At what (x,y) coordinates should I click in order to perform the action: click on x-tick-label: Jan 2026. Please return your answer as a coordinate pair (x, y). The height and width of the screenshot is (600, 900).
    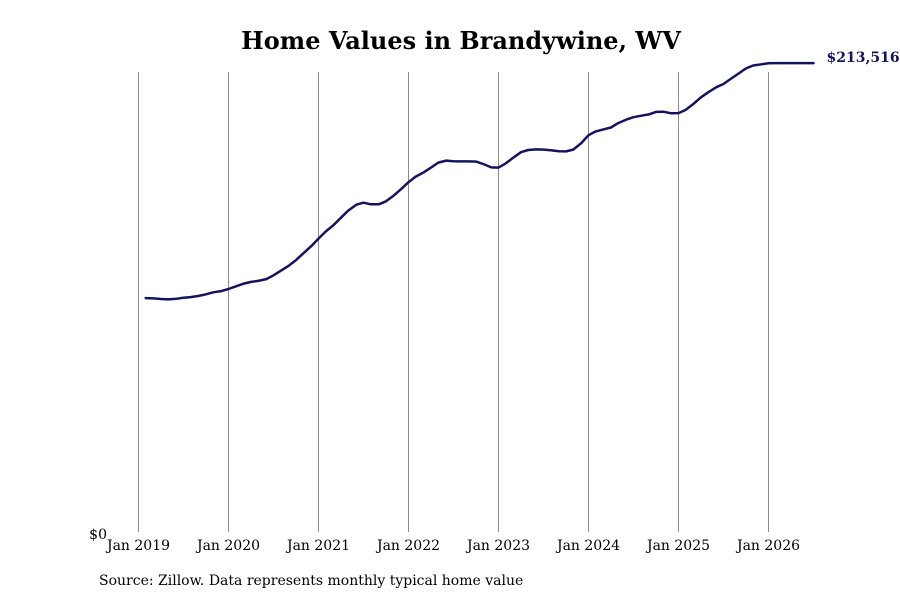
    Looking at the image, I should click on (767, 546).